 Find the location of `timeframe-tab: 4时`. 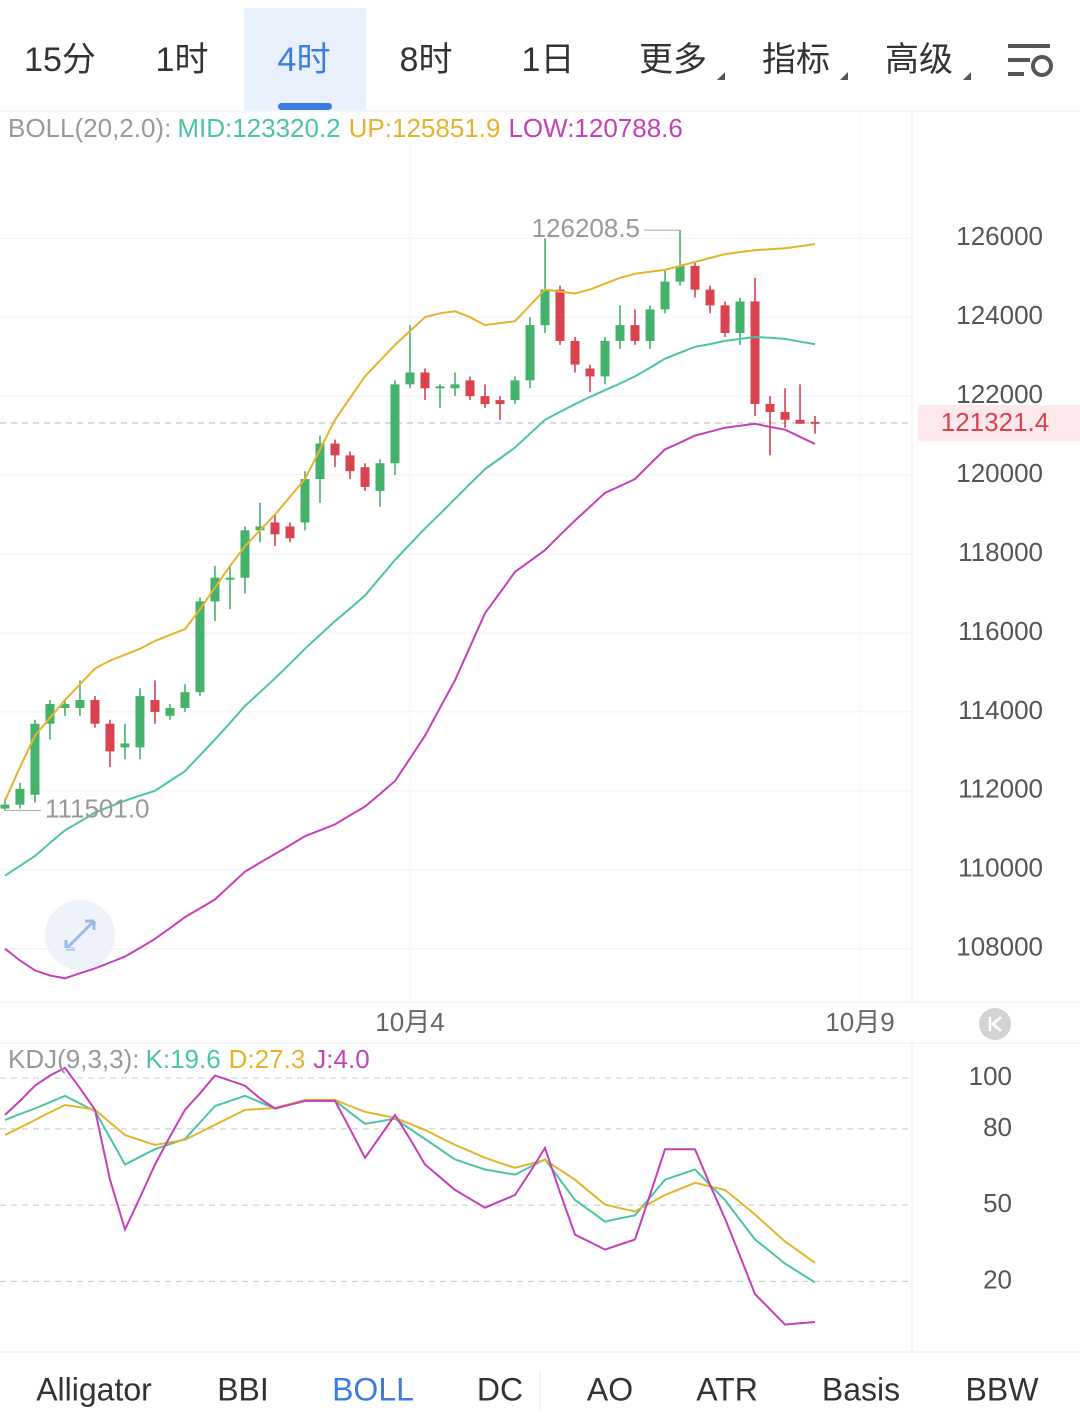

timeframe-tab: 4时 is located at coordinates (304, 60).